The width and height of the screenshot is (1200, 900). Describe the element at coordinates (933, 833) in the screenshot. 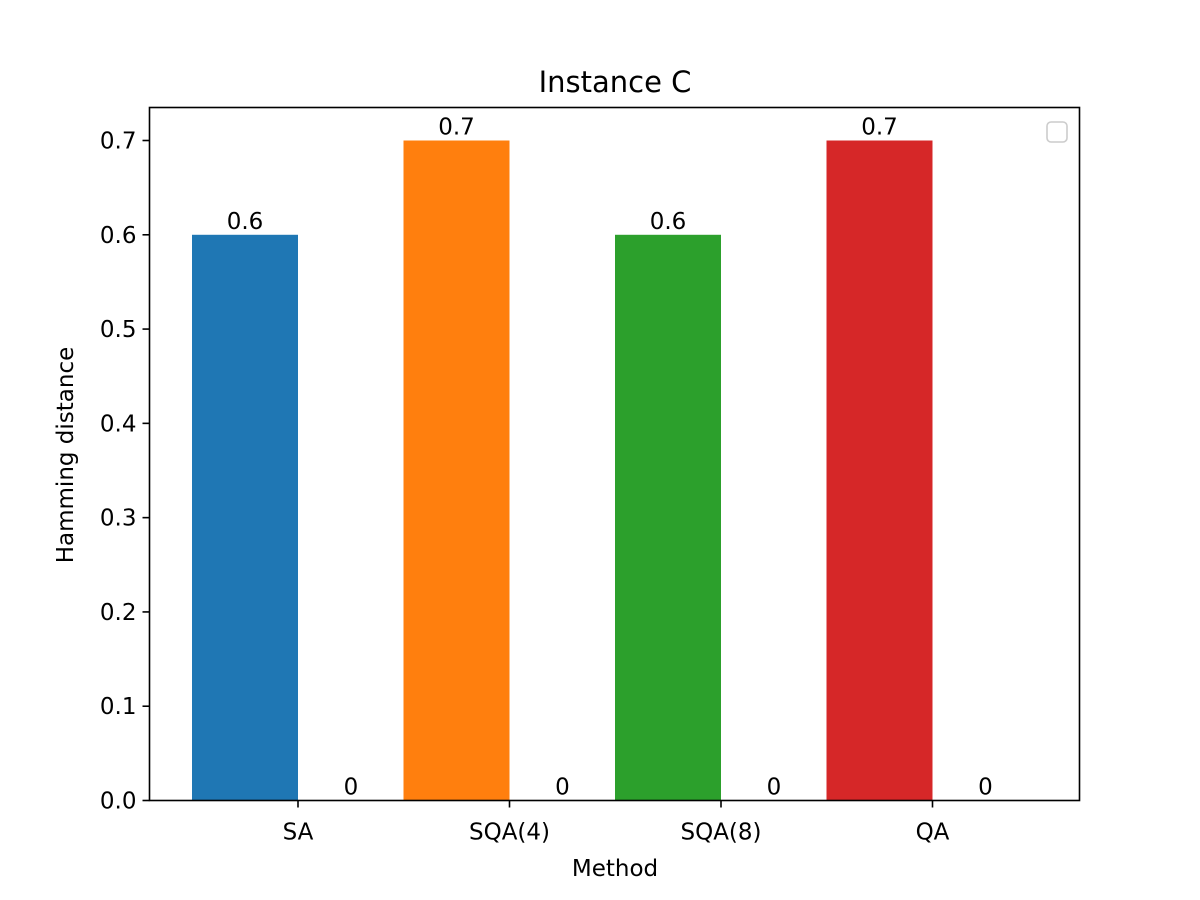

I see `x-tick-label: QA` at that location.